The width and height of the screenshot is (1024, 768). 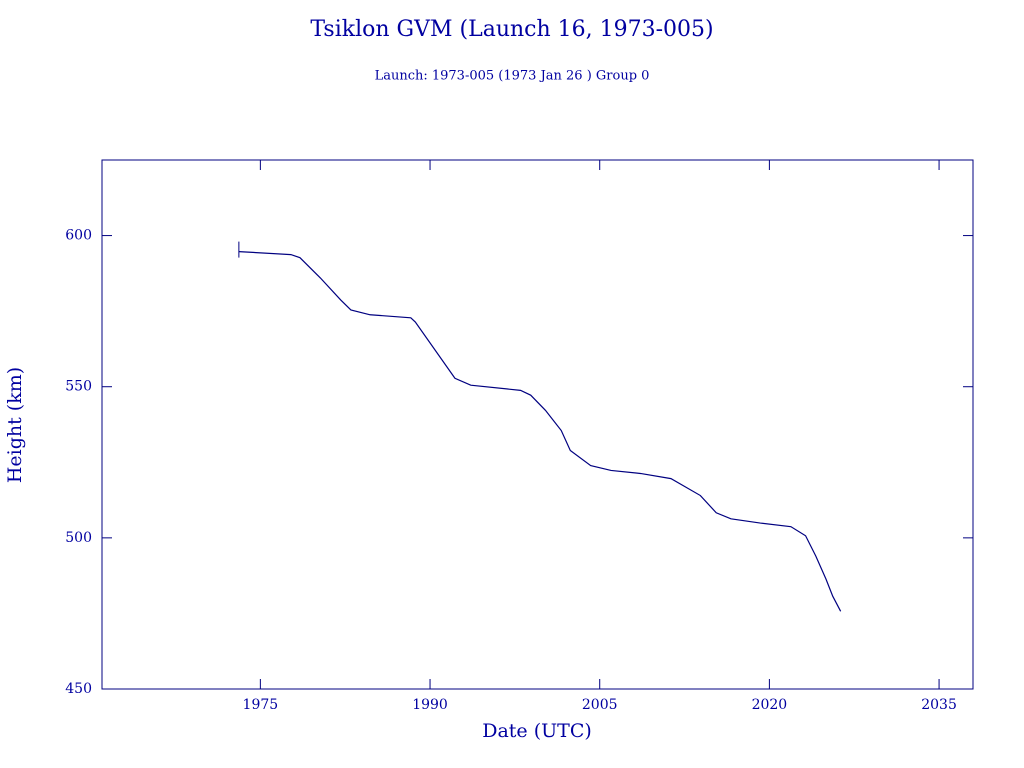 What do you see at coordinates (78, 538) in the screenshot?
I see `y-tick-label: 500` at bounding box center [78, 538].